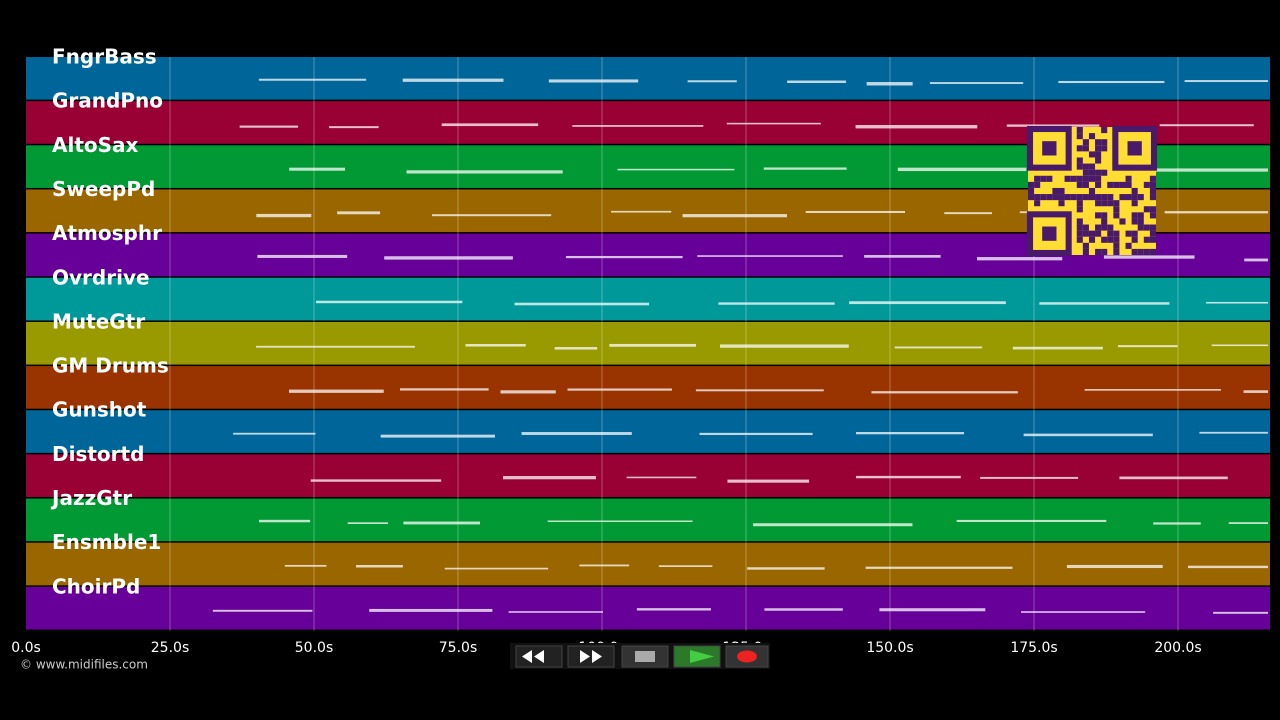 This screenshot has width=1280, height=720. Describe the element at coordinates (98, 454) in the screenshot. I see `track-name: Distortd` at that location.